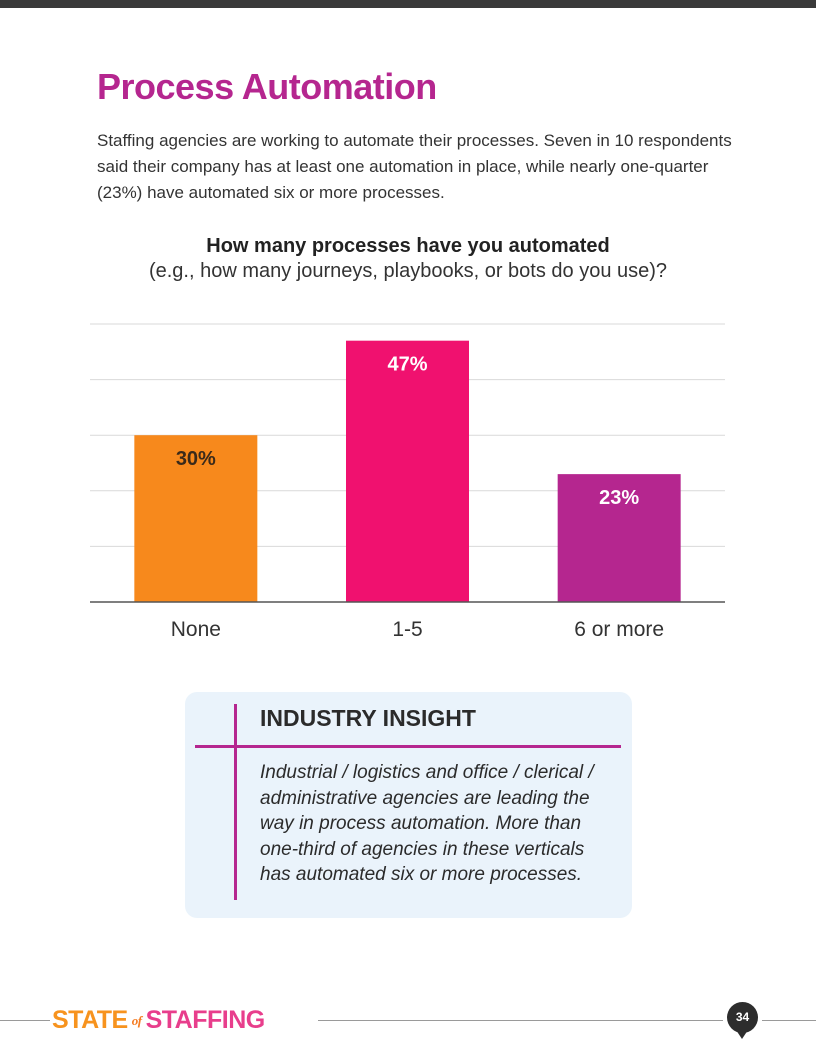  What do you see at coordinates (408, 746) in the screenshot?
I see `insight-horizontal-rule` at bounding box center [408, 746].